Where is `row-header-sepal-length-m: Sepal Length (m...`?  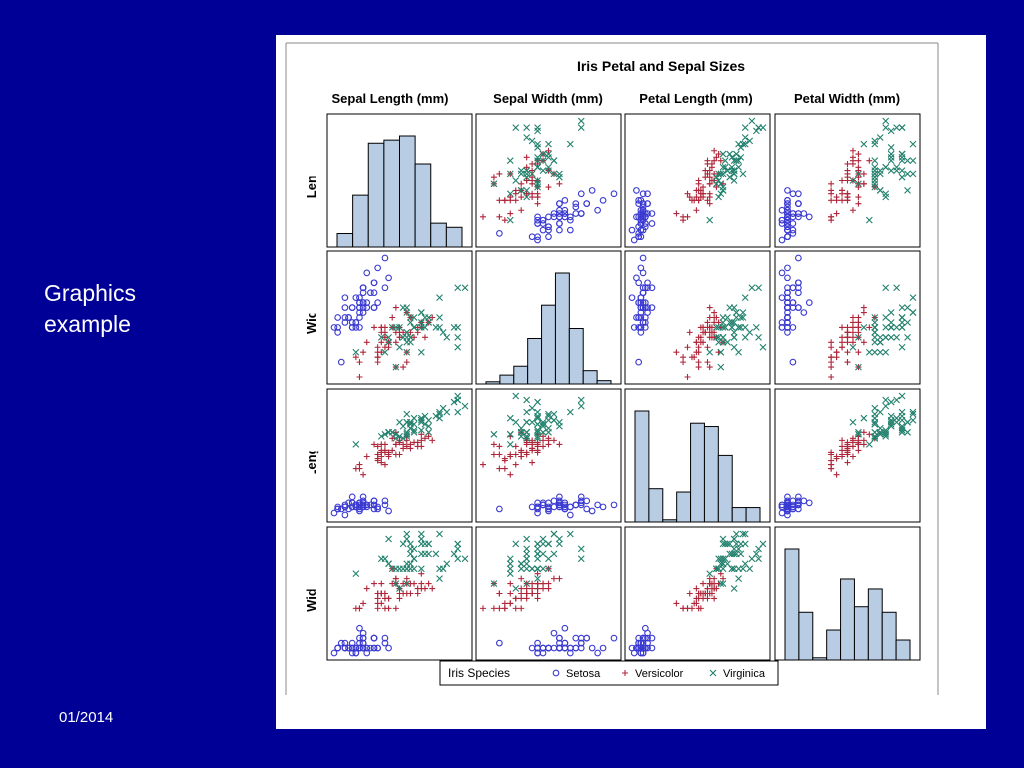
row-header-sepal-length-m: Sepal Length (m... is located at coordinates (311, 181).